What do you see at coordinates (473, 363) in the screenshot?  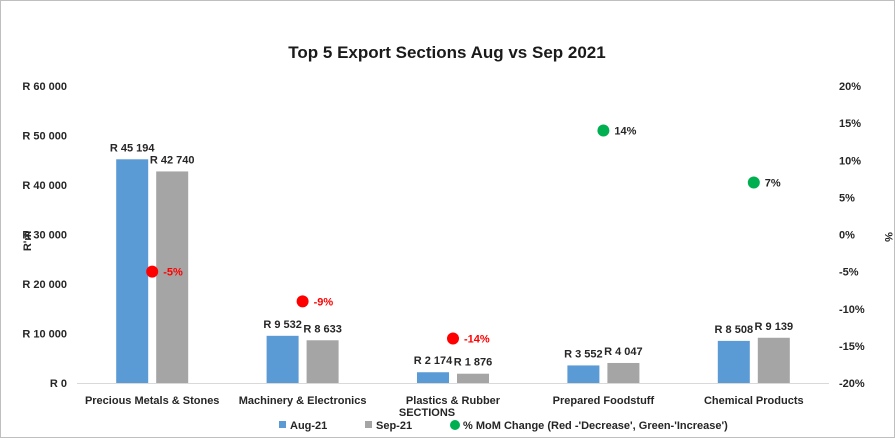 I see `bar-data-label: R 1 876` at bounding box center [473, 363].